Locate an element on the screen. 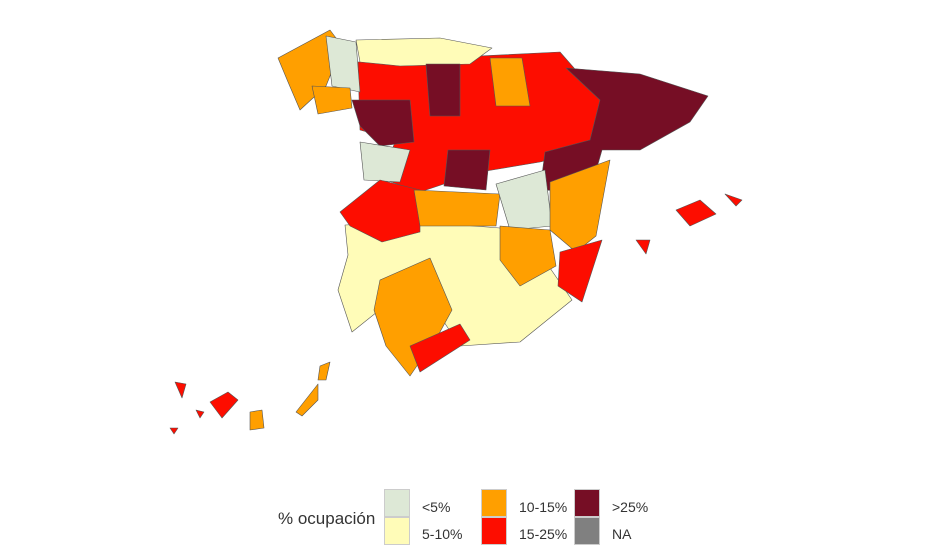  legend-swatch-10to15 is located at coordinates (494, 503).